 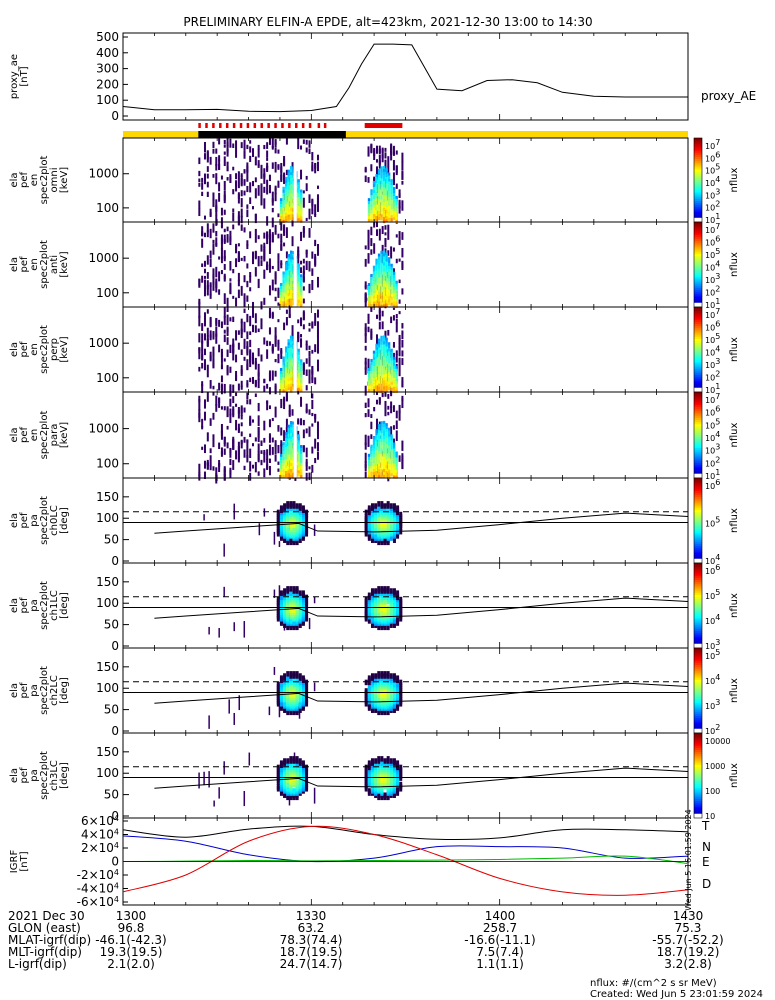 What do you see at coordinates (54, 605) in the screenshot?
I see `y-axis-label: ch1LC` at bounding box center [54, 605].